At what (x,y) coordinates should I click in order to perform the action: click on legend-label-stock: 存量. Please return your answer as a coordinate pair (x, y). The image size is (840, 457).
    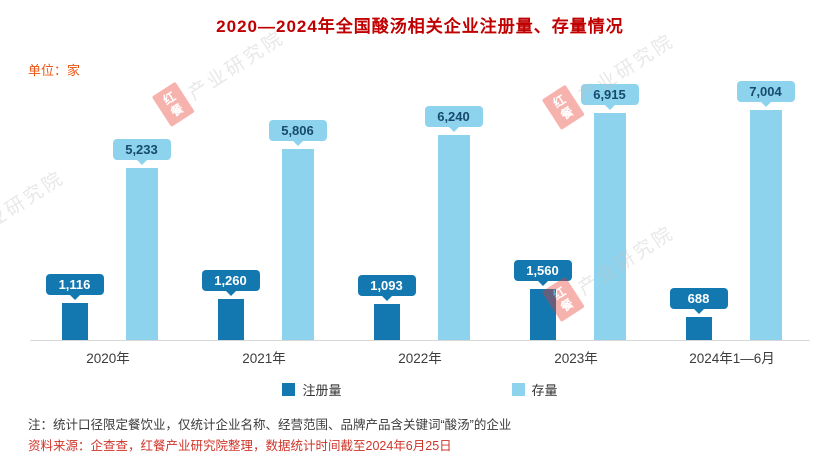
    Looking at the image, I should click on (544, 390).